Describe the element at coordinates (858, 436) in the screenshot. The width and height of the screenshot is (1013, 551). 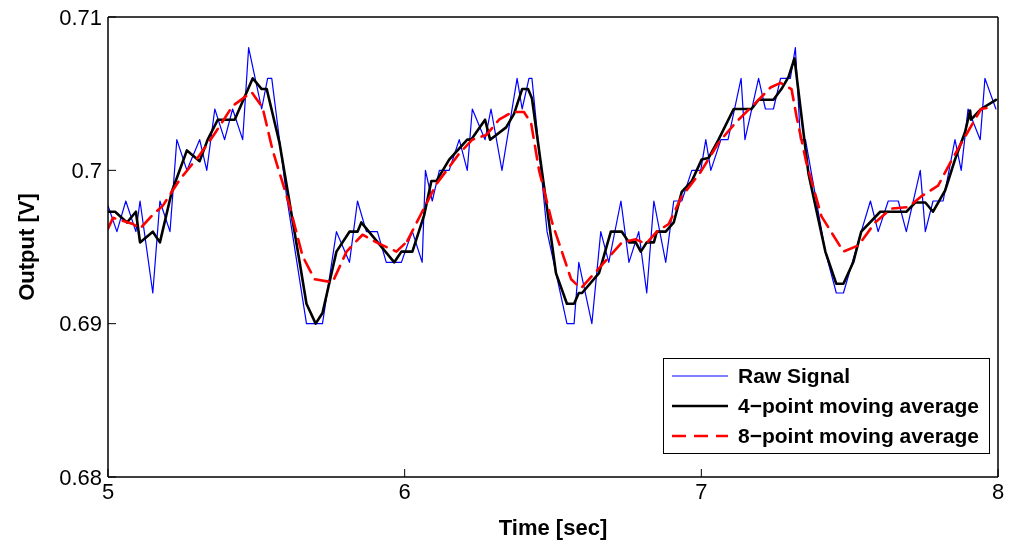
I see `legend-label: 8−point moving average` at that location.